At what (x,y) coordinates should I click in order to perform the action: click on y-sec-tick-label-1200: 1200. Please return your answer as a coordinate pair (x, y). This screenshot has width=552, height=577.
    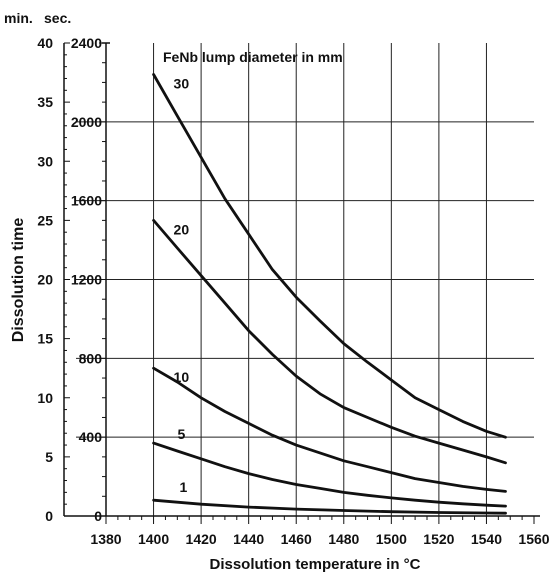
    Looking at the image, I should click on (86, 280).